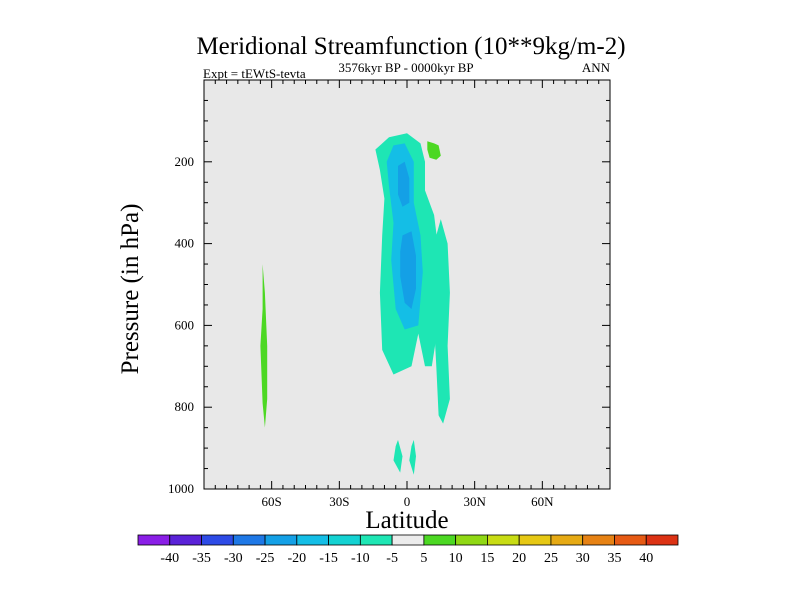  What do you see at coordinates (410, 46) in the screenshot?
I see `chart-title: Meridional Streamfunction (10**9kg/m-2)` at bounding box center [410, 46].